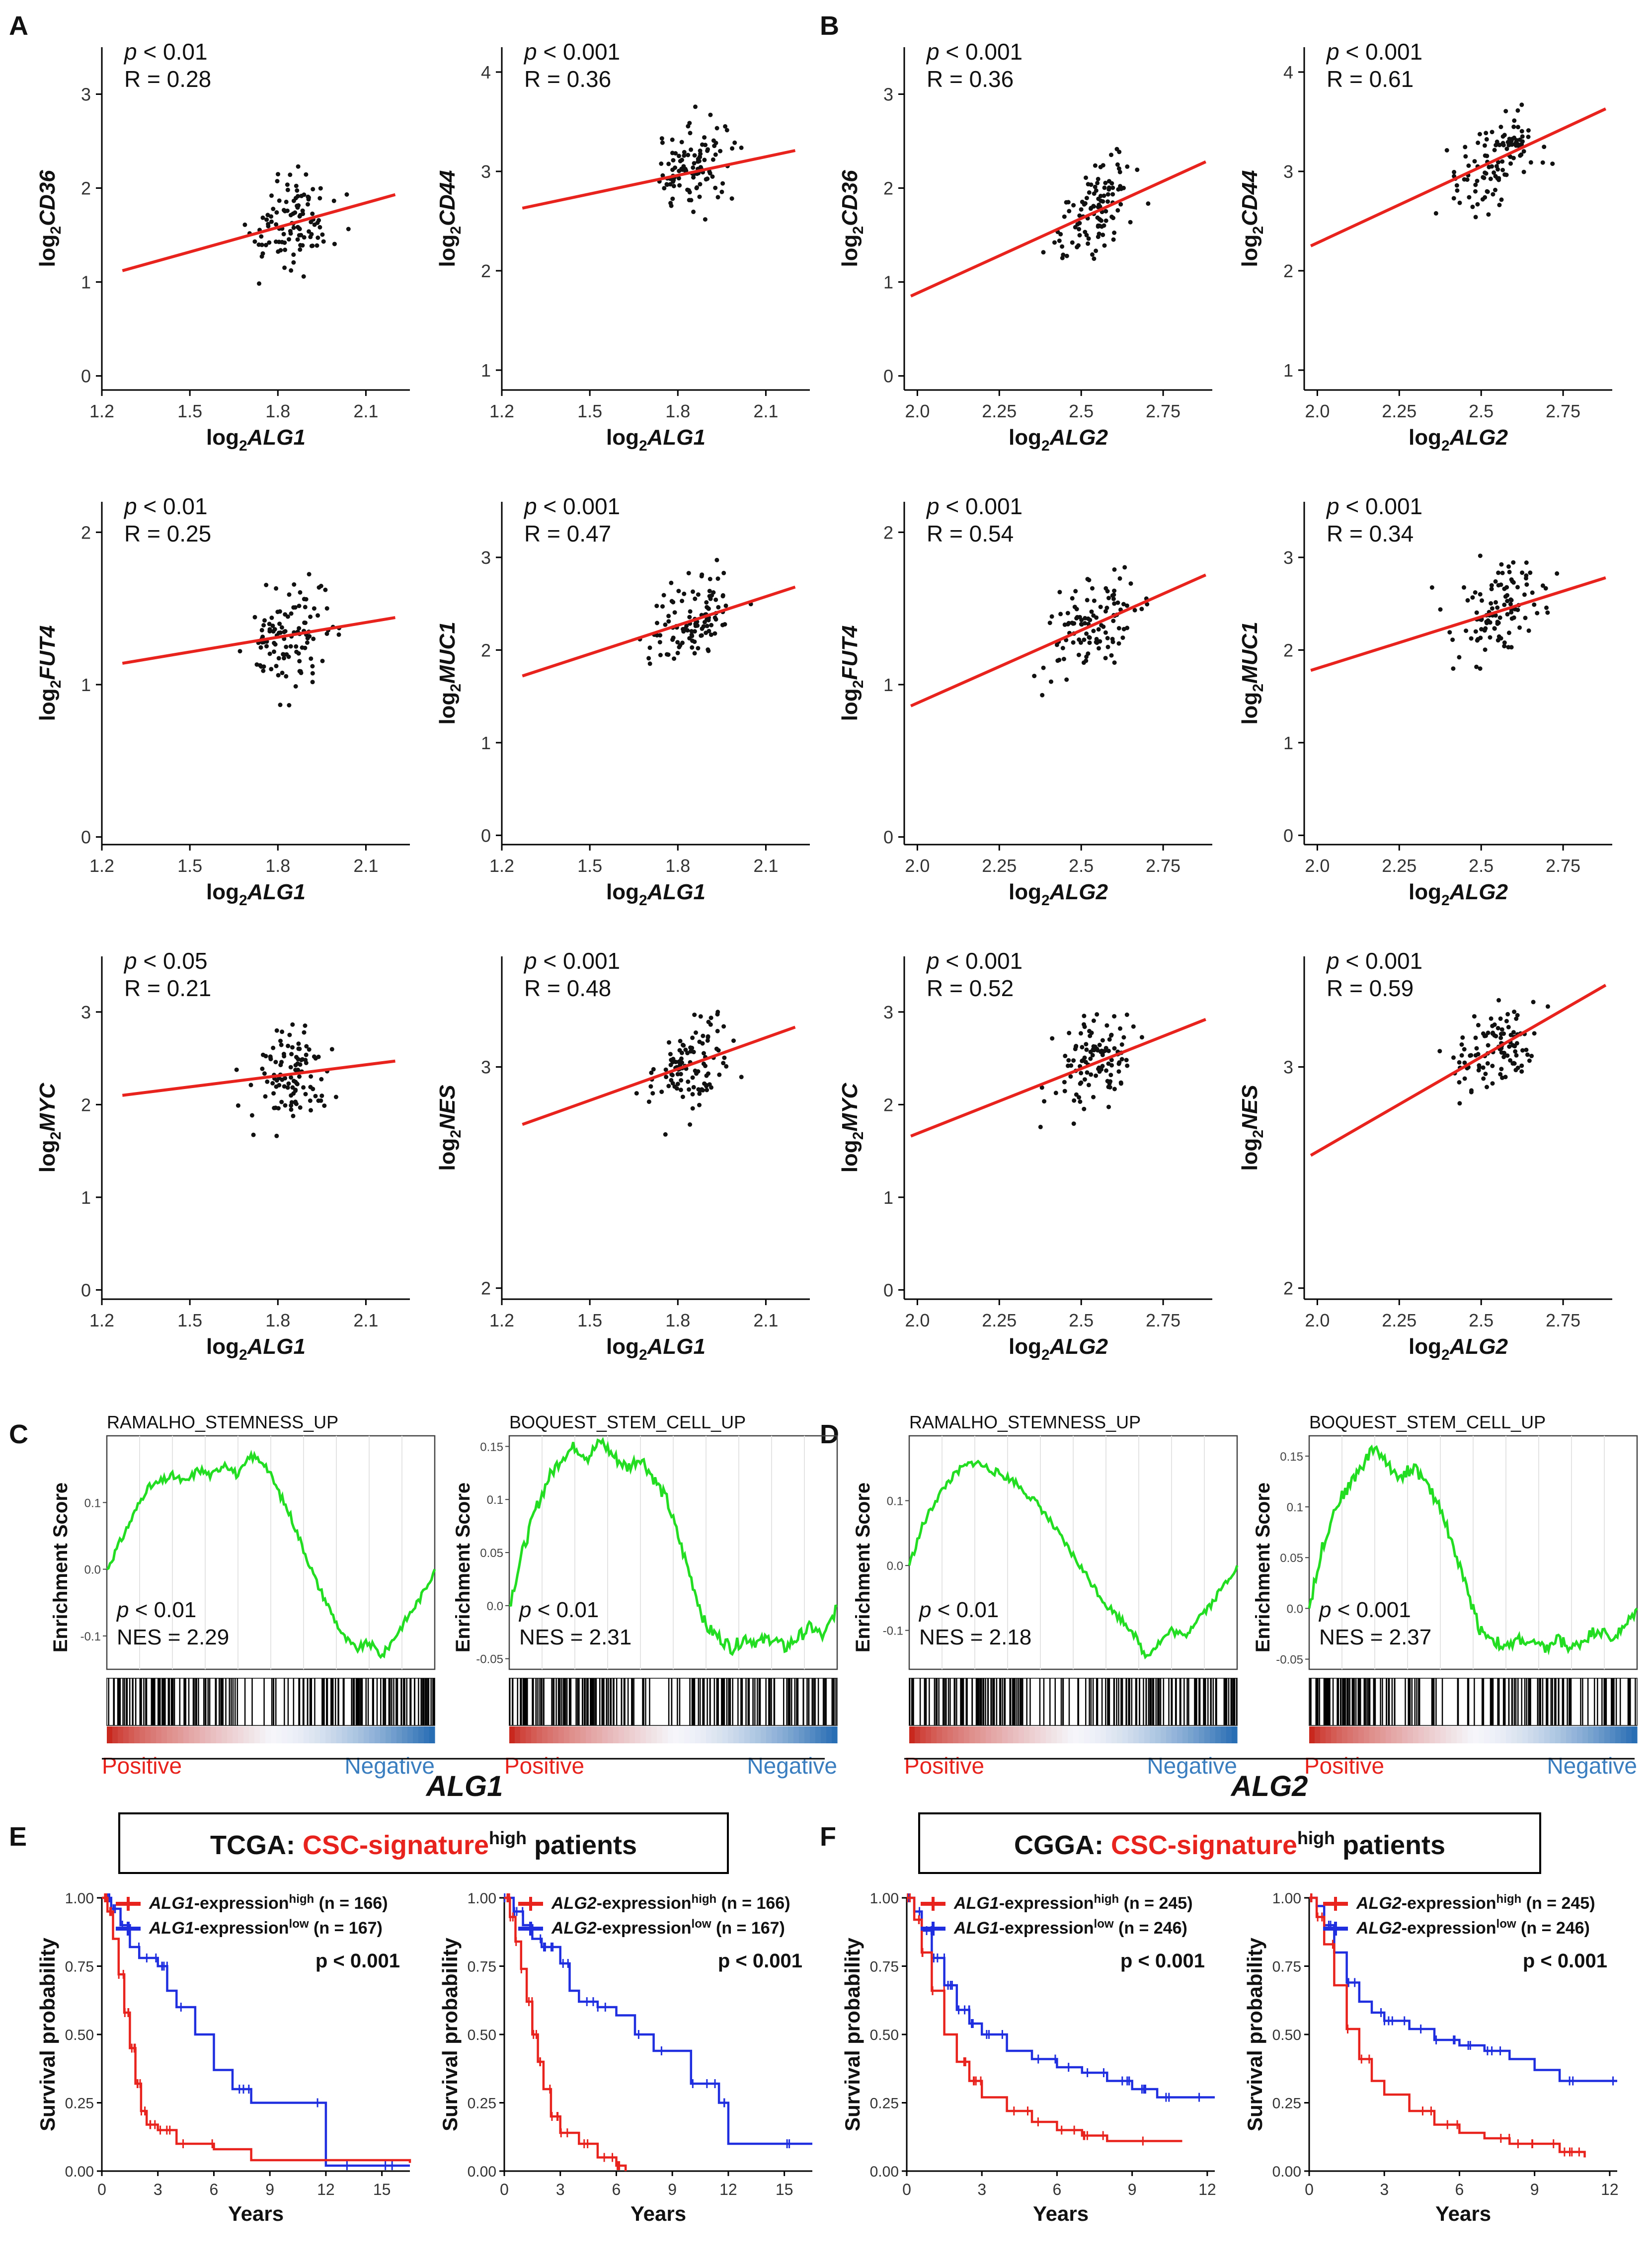 This screenshot has width=1652, height=2263. I want to click on y-axis-label: log2MUC1, so click(450, 673).